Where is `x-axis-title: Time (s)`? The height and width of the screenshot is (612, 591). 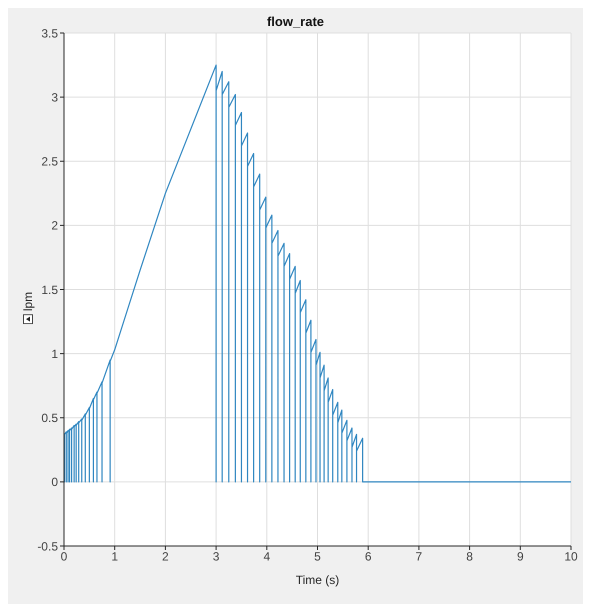 x-axis-title: Time (s) is located at coordinates (318, 580).